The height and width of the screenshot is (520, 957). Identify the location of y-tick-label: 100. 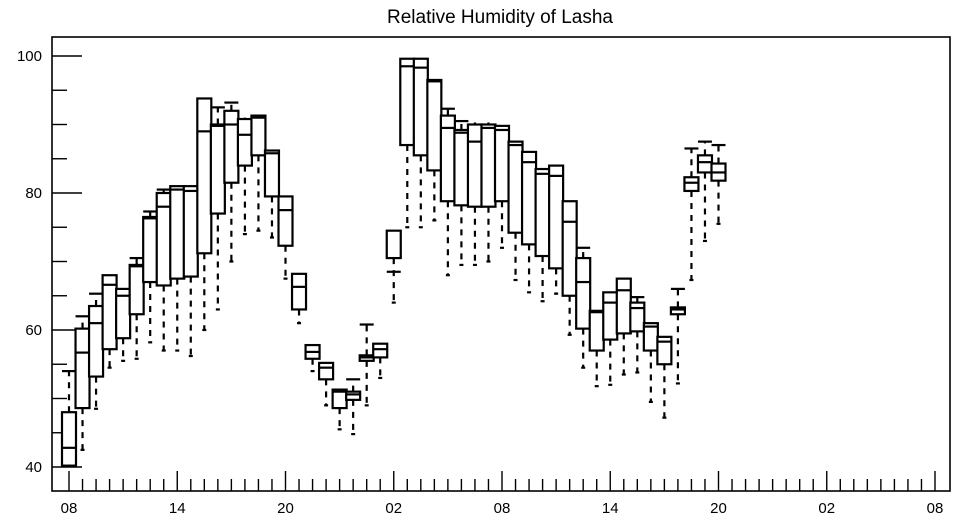
(29, 56).